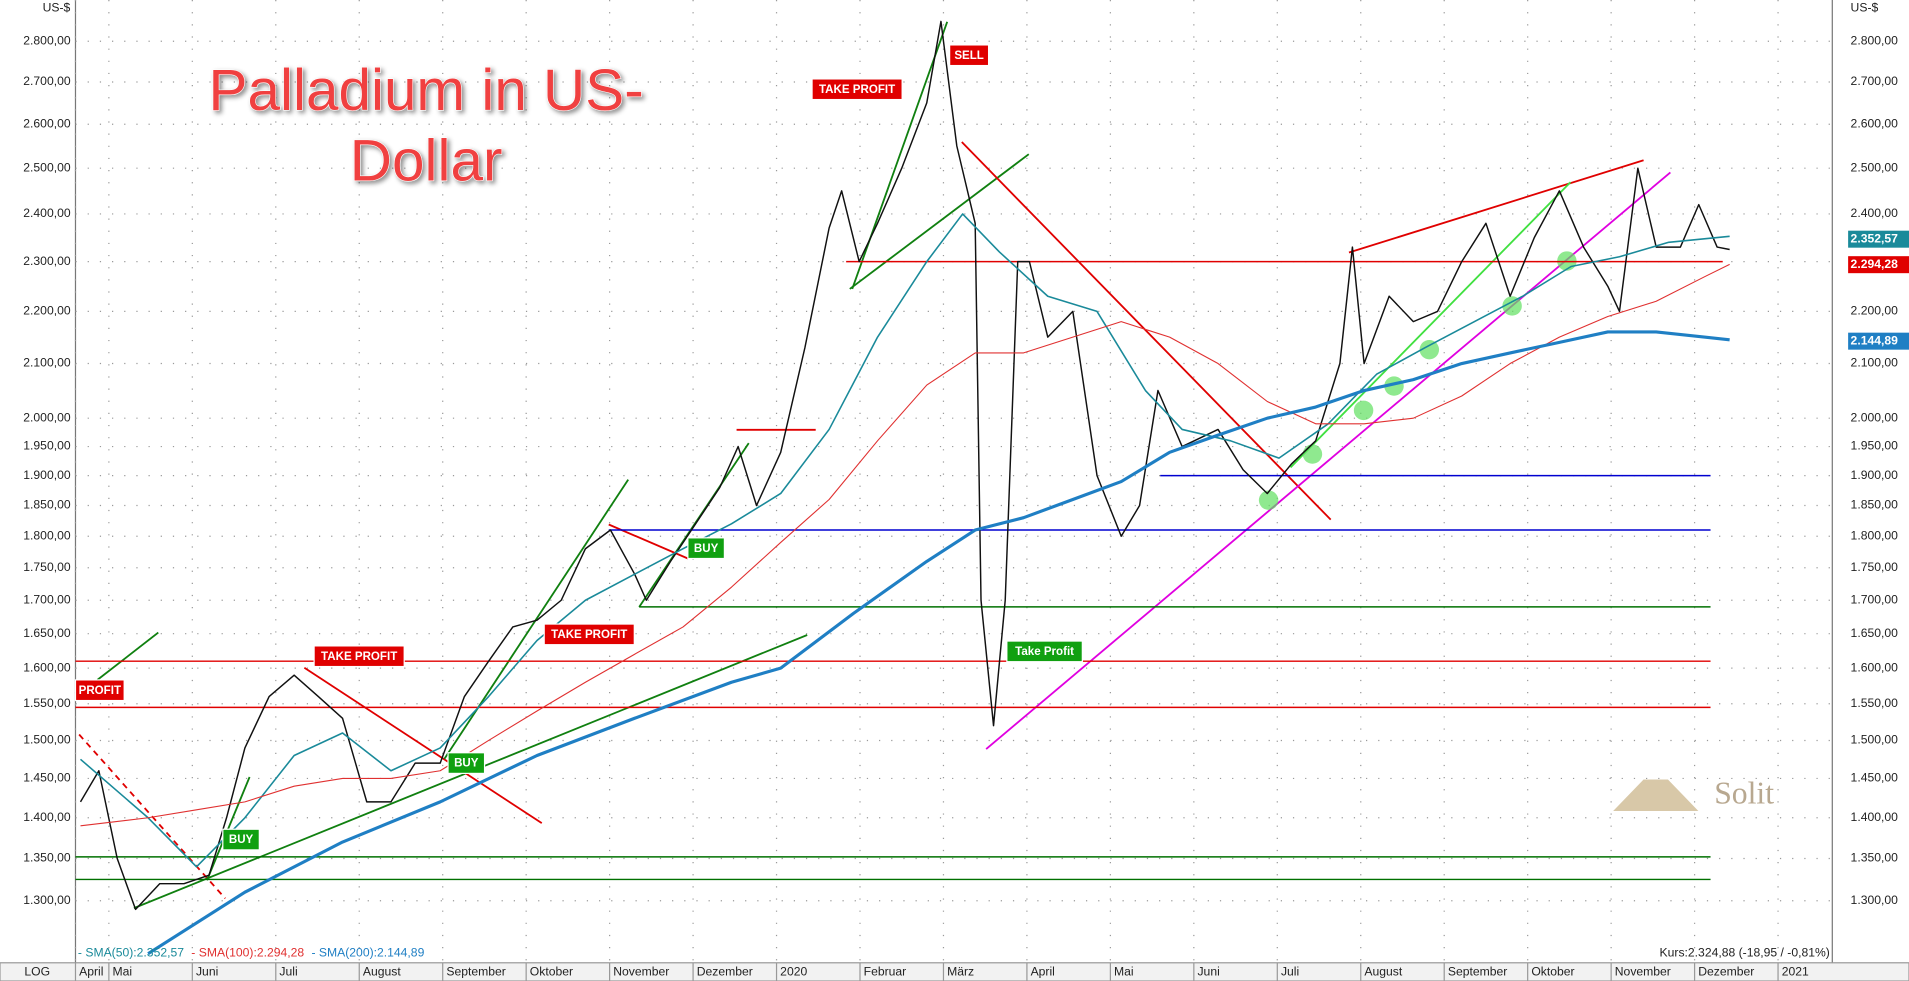 This screenshot has height=981, width=1909. Describe the element at coordinates (1865, 8) in the screenshot. I see `y-unit-right: US-$` at that location.